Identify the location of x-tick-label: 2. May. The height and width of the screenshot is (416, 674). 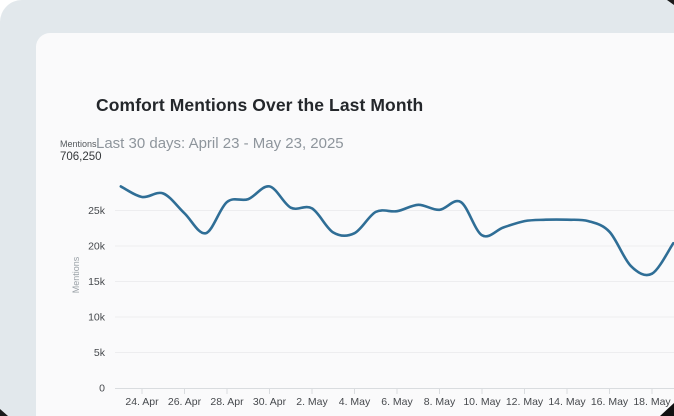
(312, 402).